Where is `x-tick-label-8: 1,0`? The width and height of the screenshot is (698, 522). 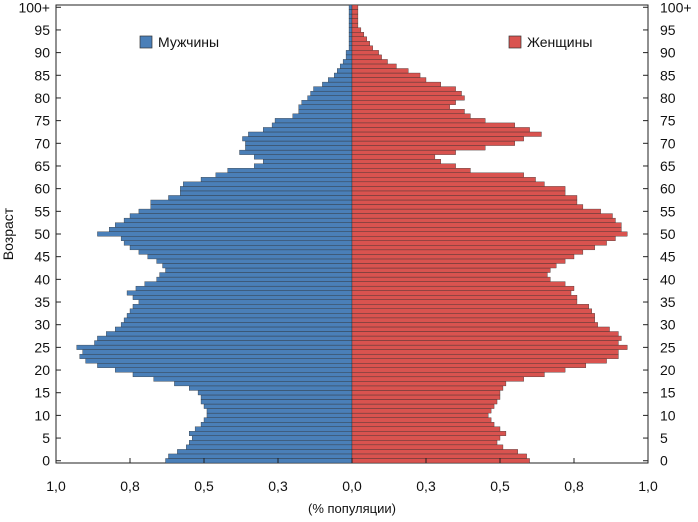
x-tick-label-8: 1,0 is located at coordinates (648, 486).